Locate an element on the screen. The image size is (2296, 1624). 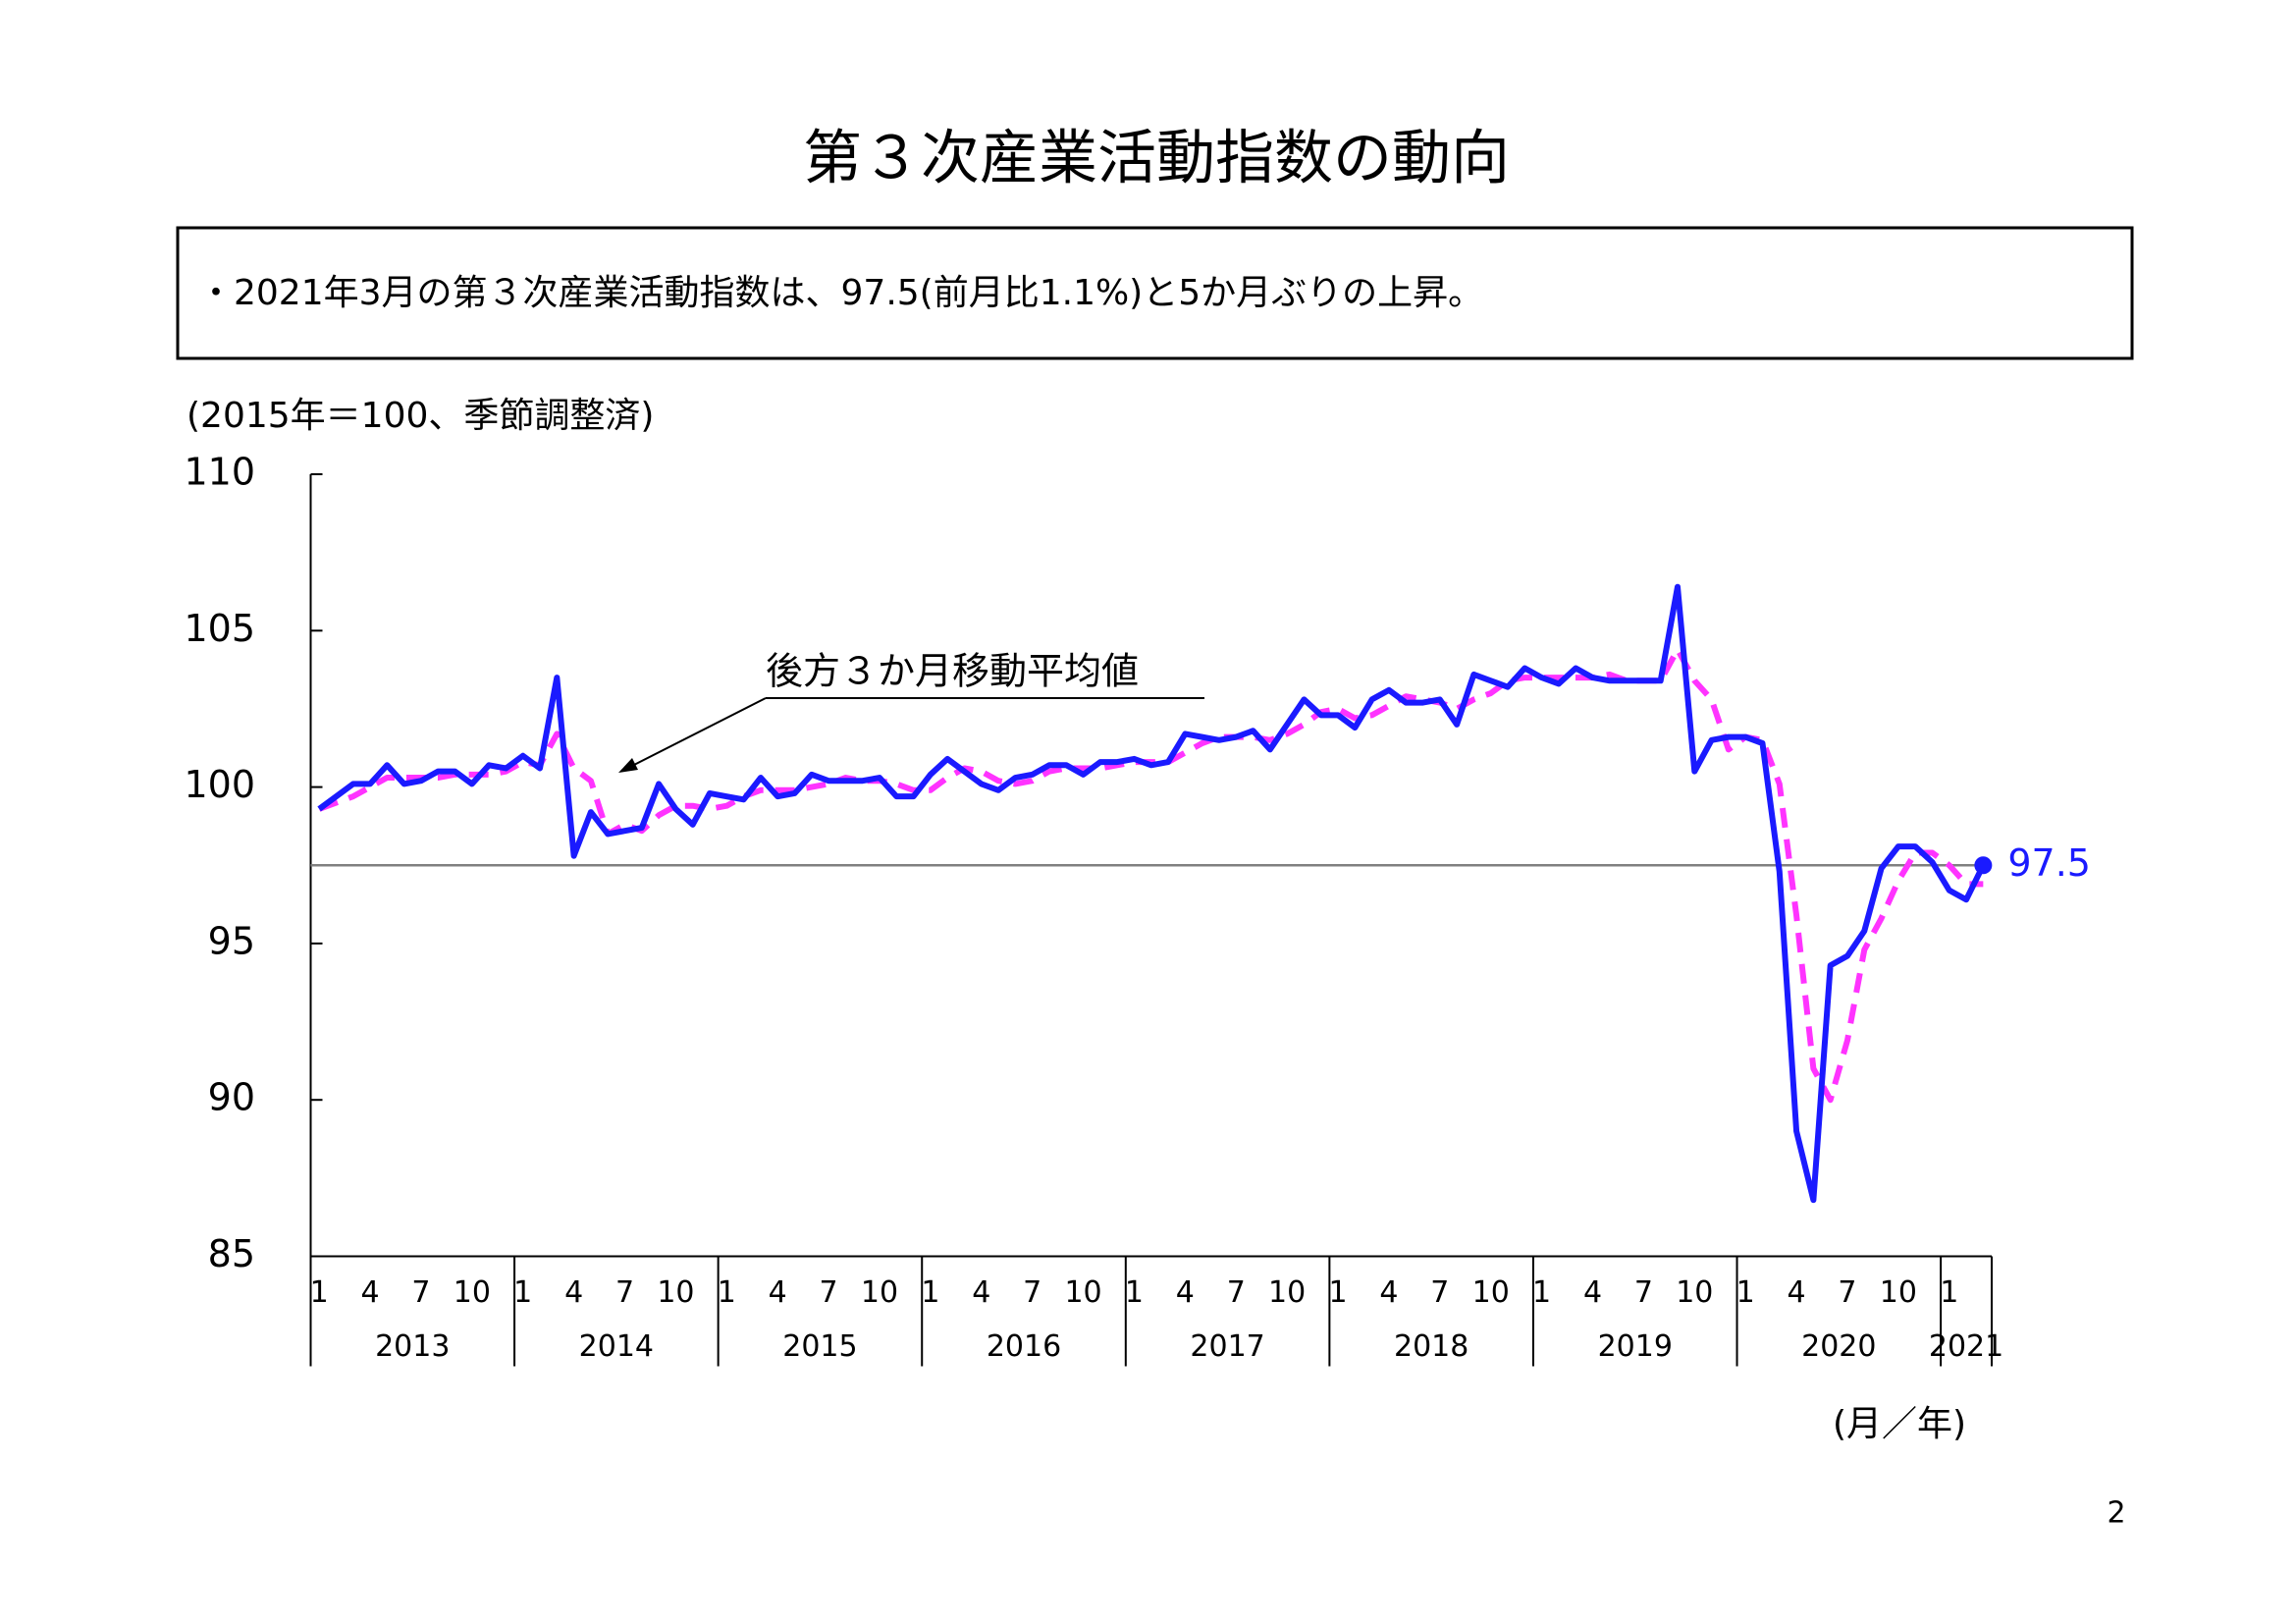
annotation: 後方３か月移動平均値 is located at coordinates (952, 671).